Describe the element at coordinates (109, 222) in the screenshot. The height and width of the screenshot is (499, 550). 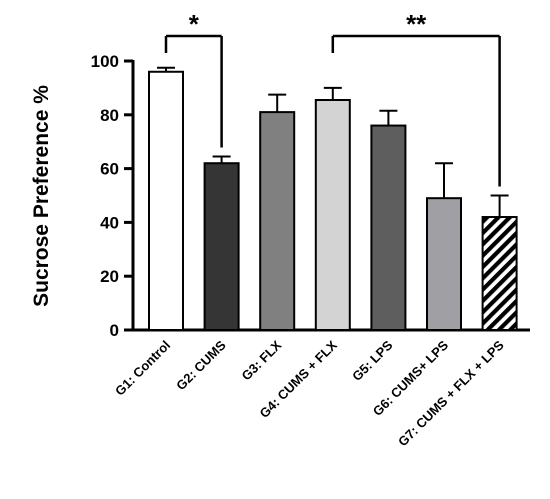
I see `y-tick-label: 40` at that location.